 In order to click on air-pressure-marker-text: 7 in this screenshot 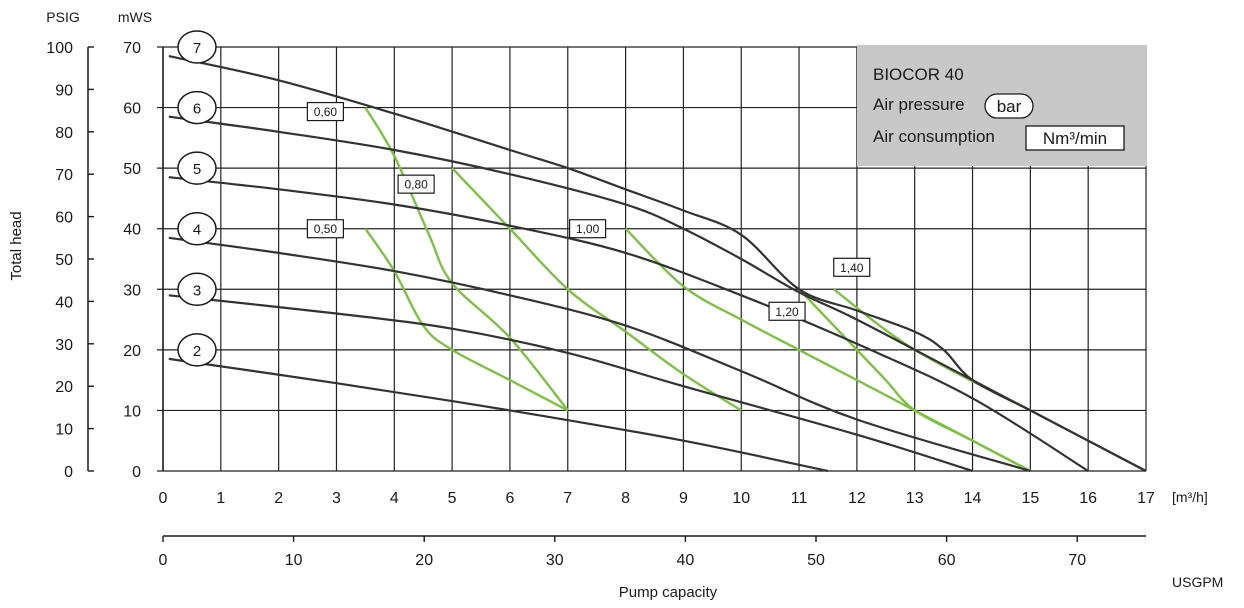, I will do `click(197, 48)`.